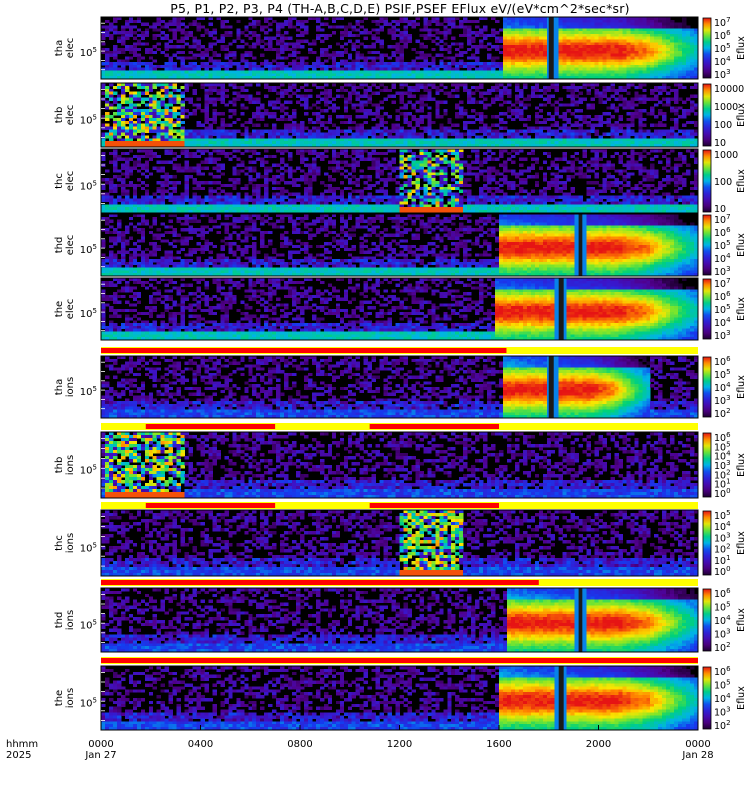  Describe the element at coordinates (598, 744) in the screenshot. I see `x-tick-label: 2000` at that location.